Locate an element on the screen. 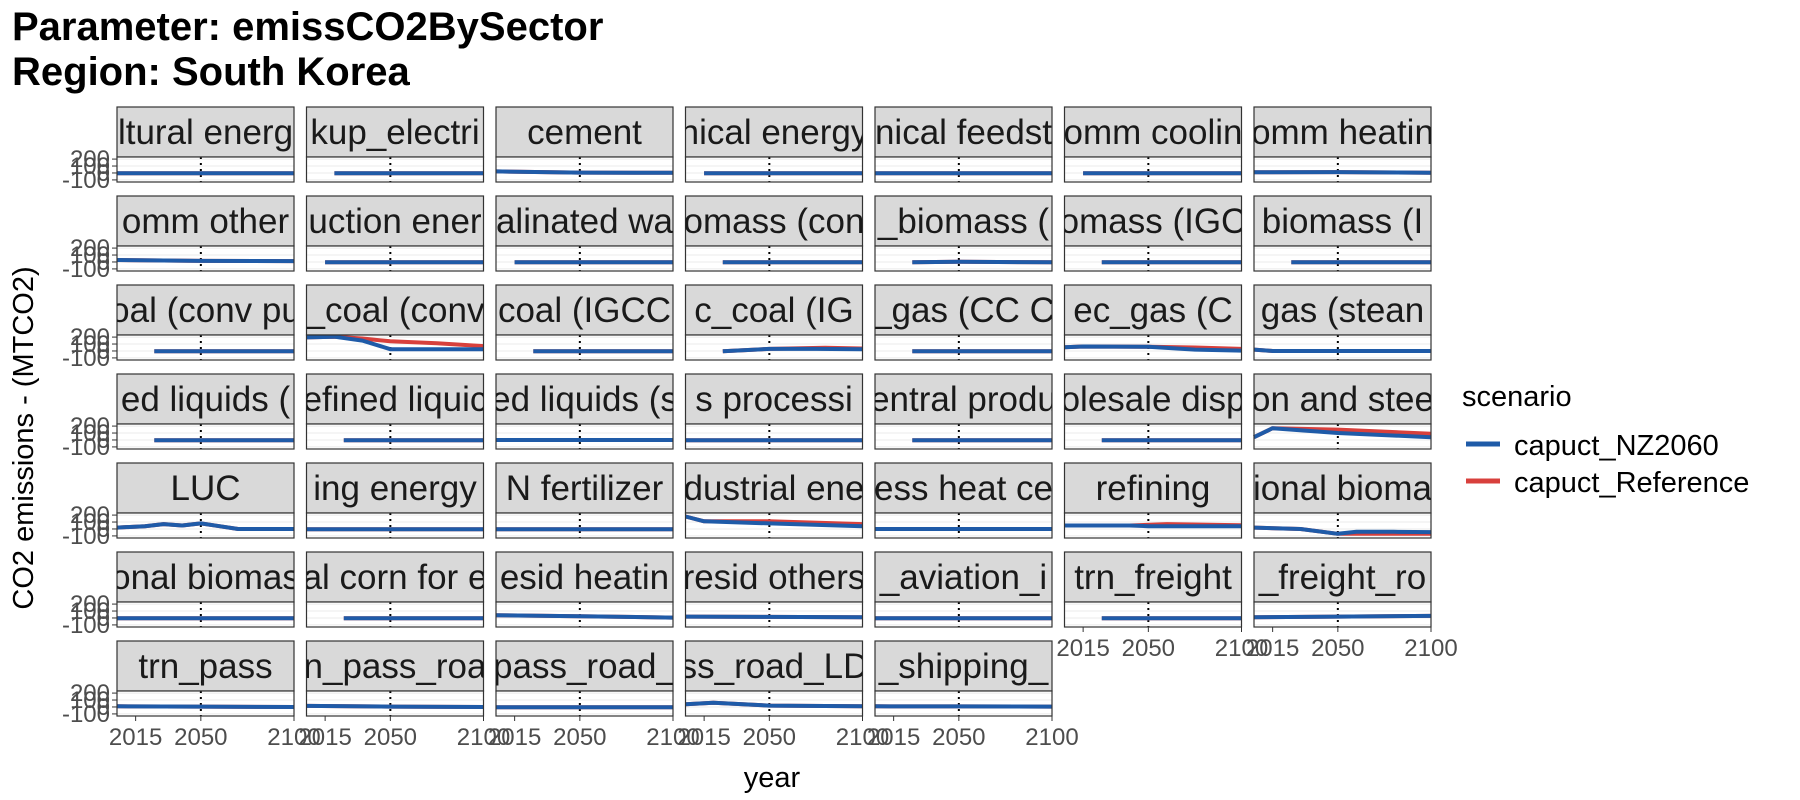 Image resolution: width=1800 pixels, height=800 pixels. panel-17-coal-igcc-panel-border is located at coordinates (584, 347).